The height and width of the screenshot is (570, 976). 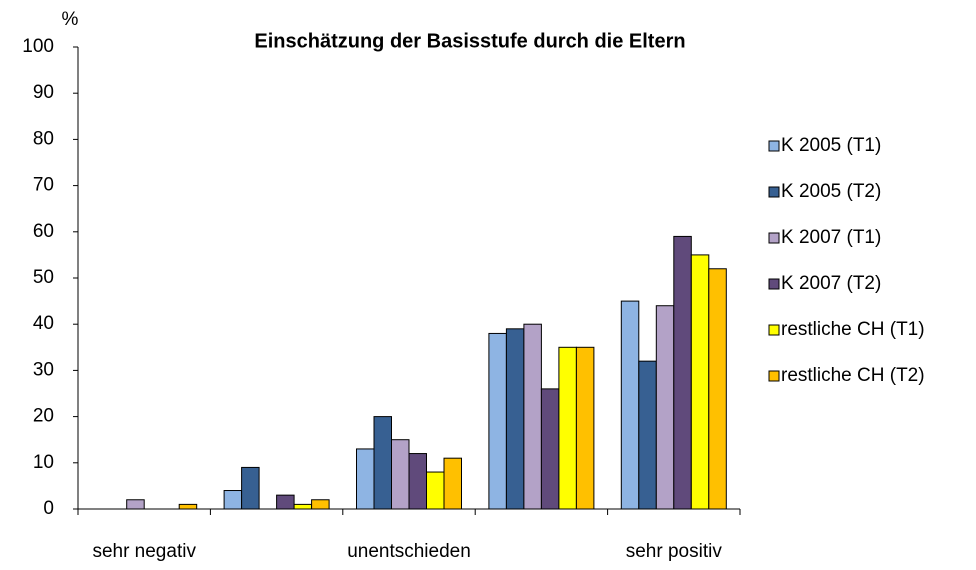 What do you see at coordinates (43, 185) in the screenshot?
I see `y-tick-label: 70` at bounding box center [43, 185].